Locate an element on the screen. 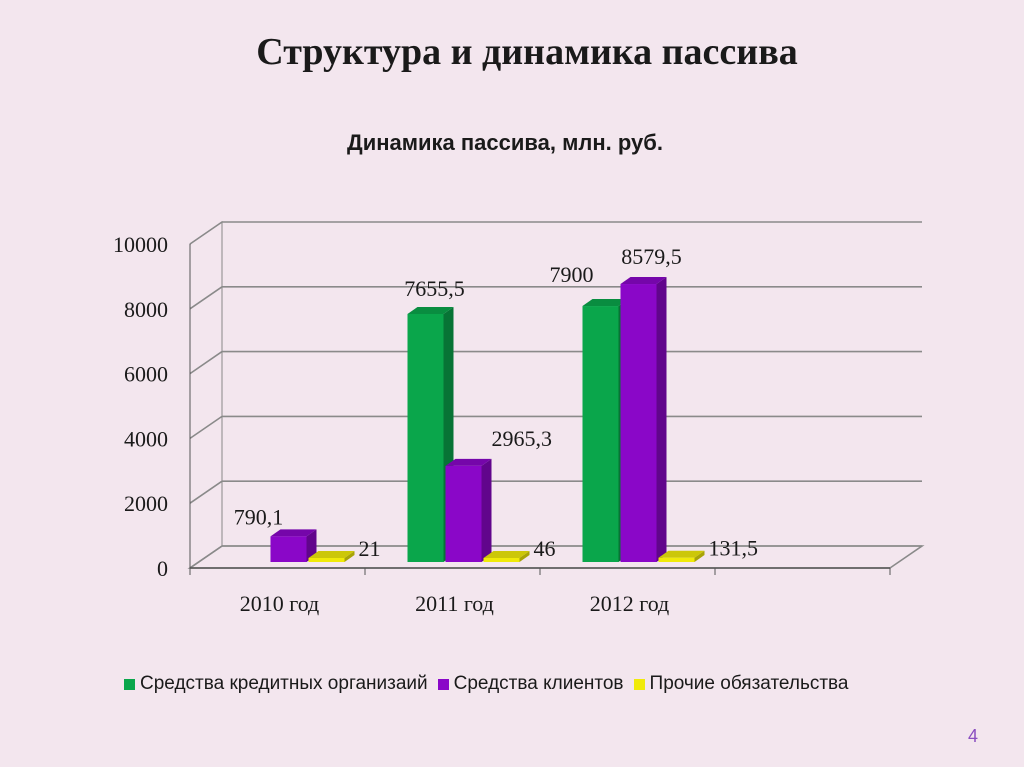 Image resolution: width=1024 pixels, height=767 pixels. y-tick-label: 10000 is located at coordinates (140, 244).